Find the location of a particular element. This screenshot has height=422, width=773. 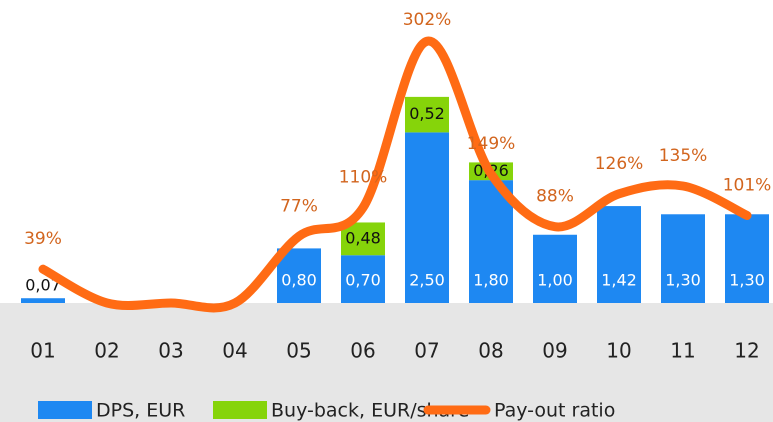

x-tick-label: 07 is located at coordinates (426, 351).